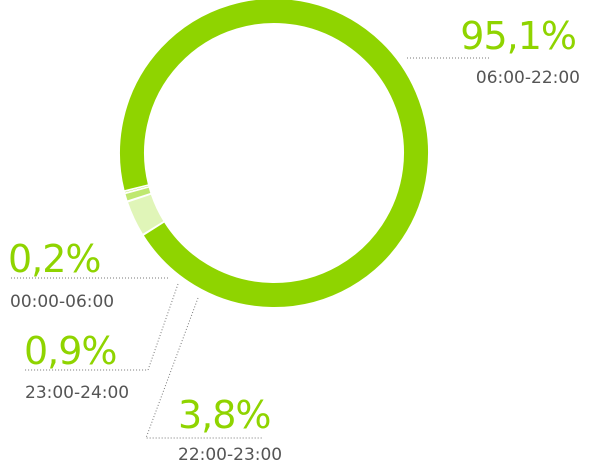  What do you see at coordinates (230, 453) in the screenshot?
I see `slice-label-22-23: 22:00-23:00` at bounding box center [230, 453].